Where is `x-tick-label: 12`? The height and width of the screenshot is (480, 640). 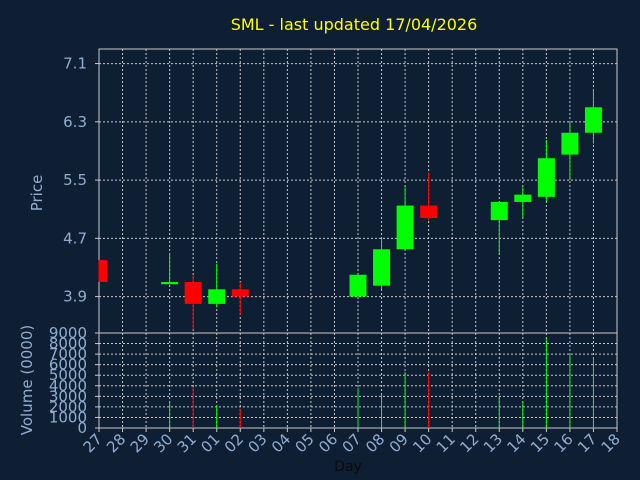
x-tick-label: 12 is located at coordinates (469, 443).